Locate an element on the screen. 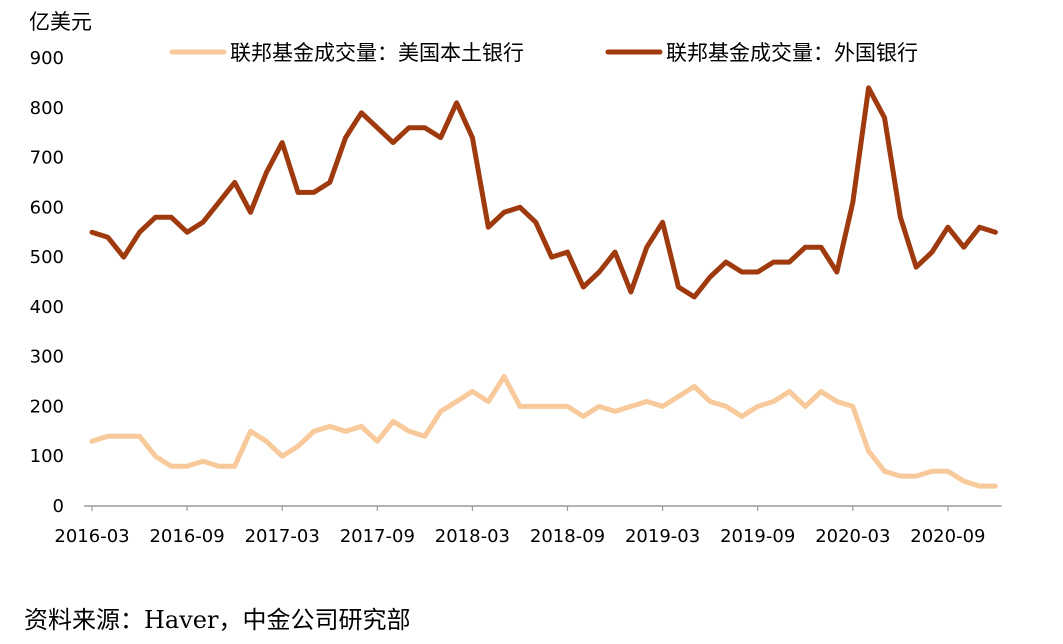 The image size is (1063, 644). y-axis-unit-label: 亿美元 is located at coordinates (60, 22).